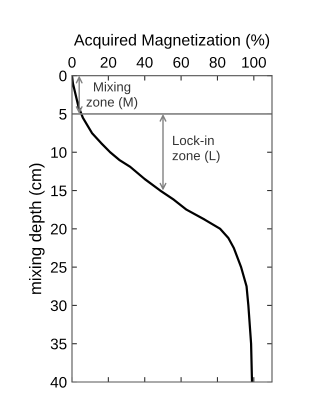  What do you see at coordinates (58, 382) in the screenshot?
I see `y-tick-label: 40` at bounding box center [58, 382].